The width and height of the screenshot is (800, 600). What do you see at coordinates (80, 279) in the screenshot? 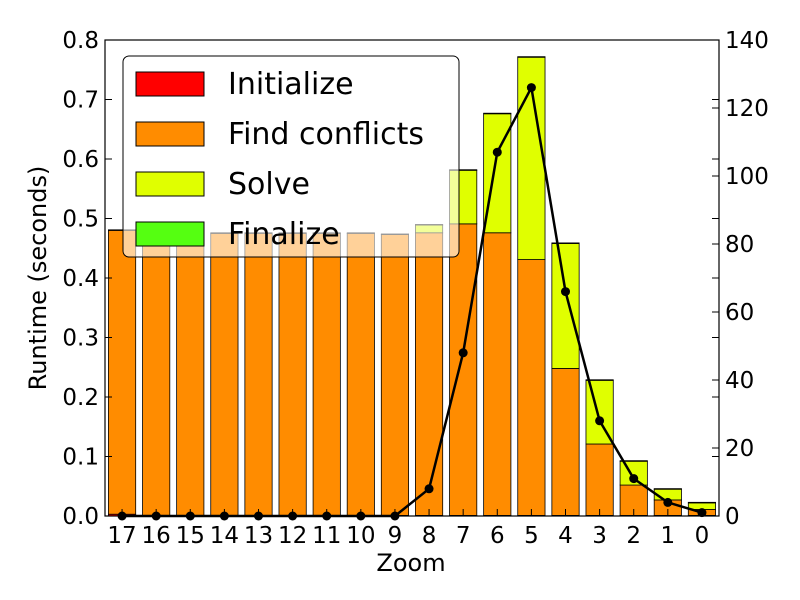
I see `y-tick-label: 0.4` at bounding box center [80, 279].